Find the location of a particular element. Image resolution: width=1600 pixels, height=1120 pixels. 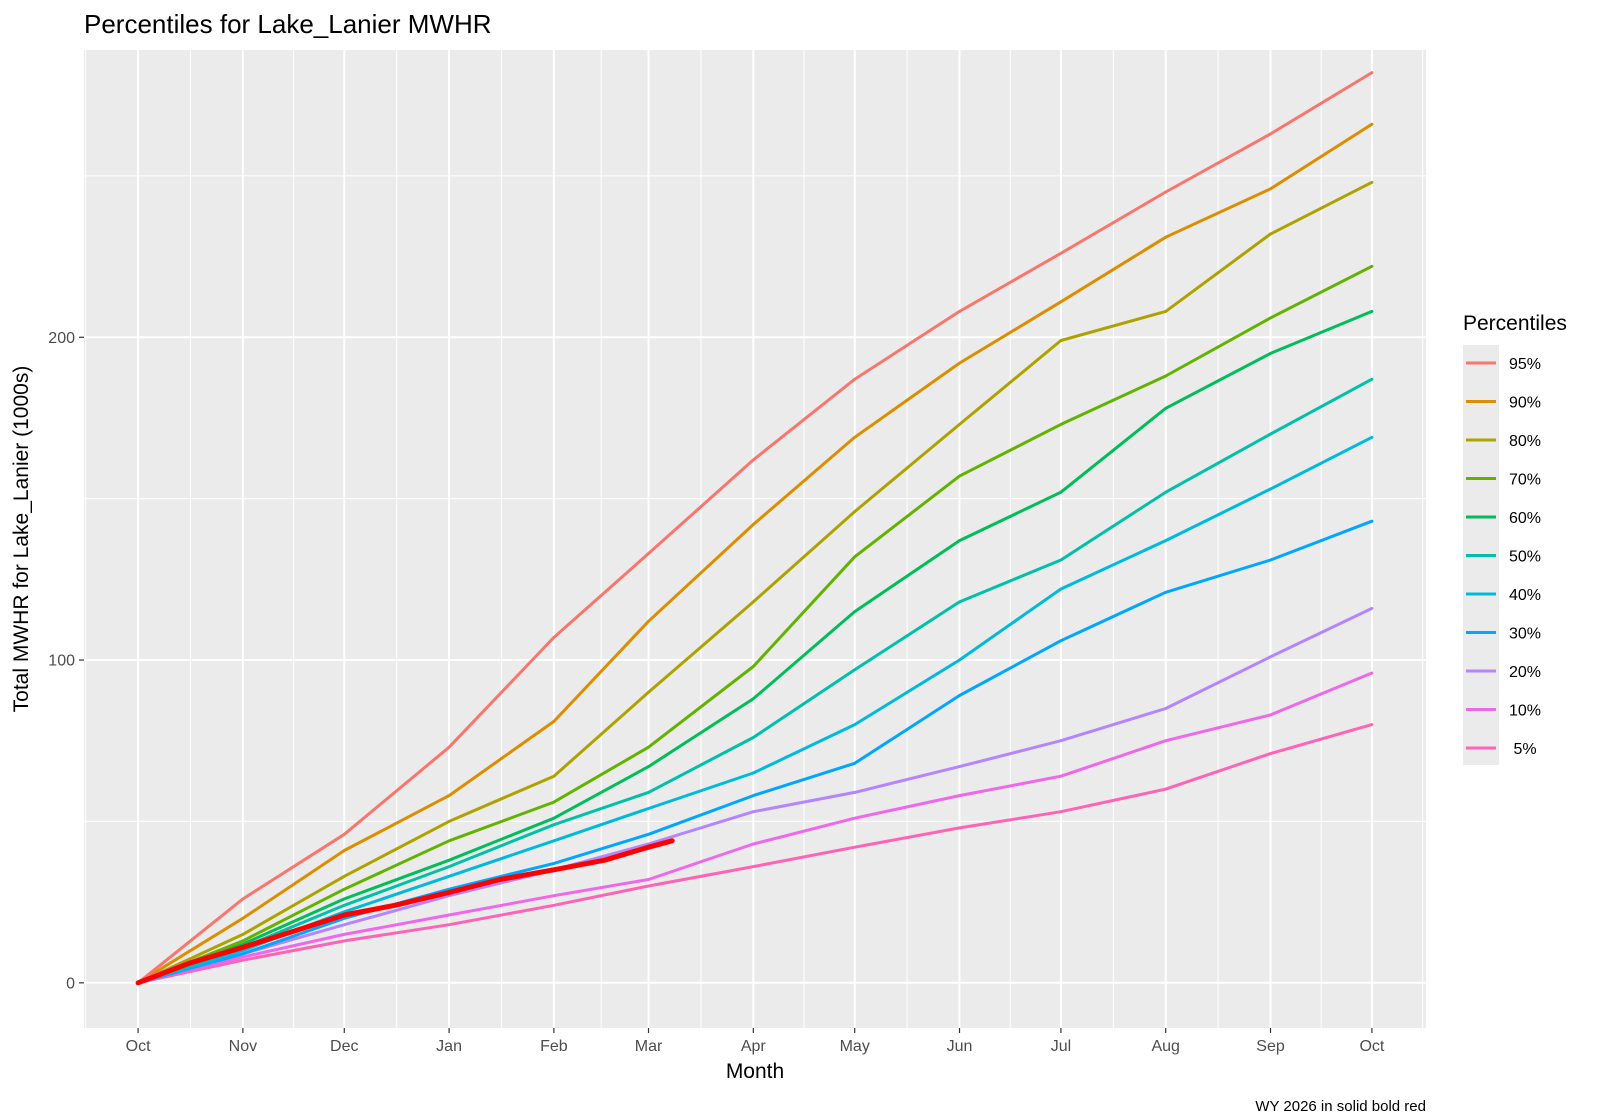

y-tick-label: 100 is located at coordinates (61, 661).